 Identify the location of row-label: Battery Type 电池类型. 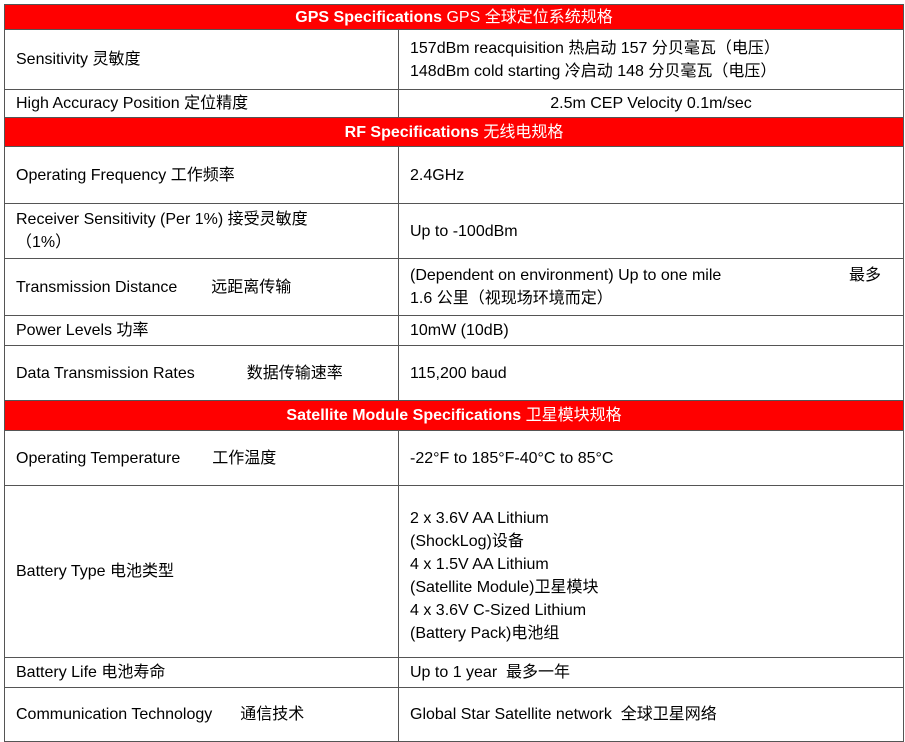
(201, 571).